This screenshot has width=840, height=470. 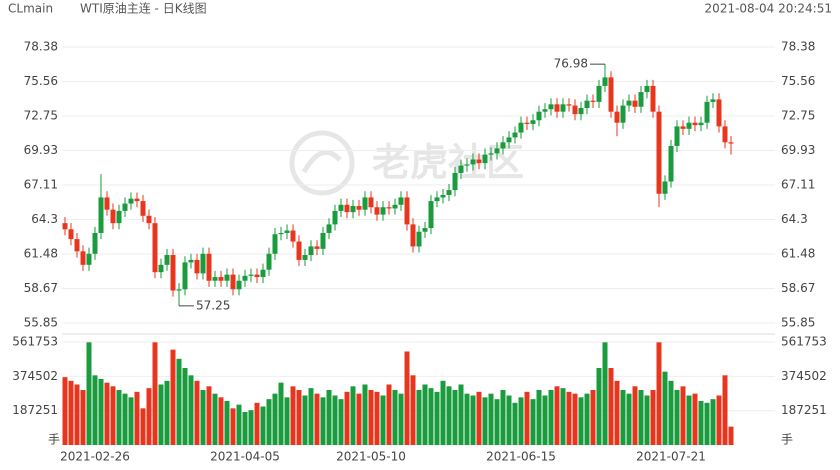 What do you see at coordinates (804, 410) in the screenshot?
I see `volume-tick-label-right: 187251` at bounding box center [804, 410].